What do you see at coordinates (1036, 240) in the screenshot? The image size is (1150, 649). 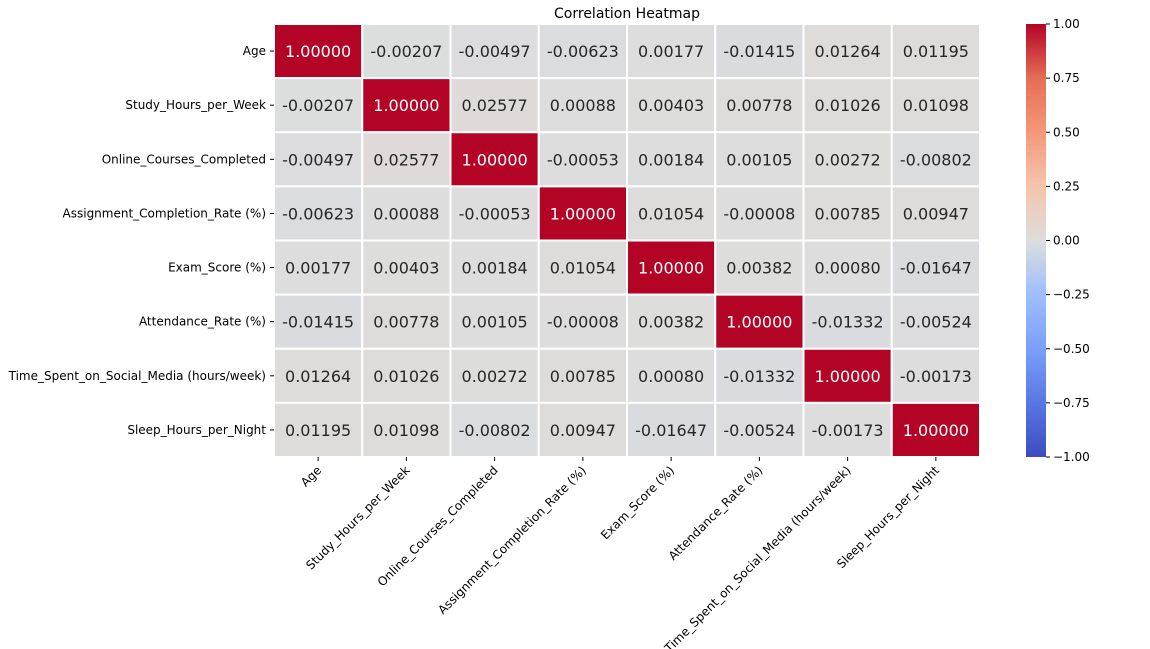 I see `colorbar` at bounding box center [1036, 240].